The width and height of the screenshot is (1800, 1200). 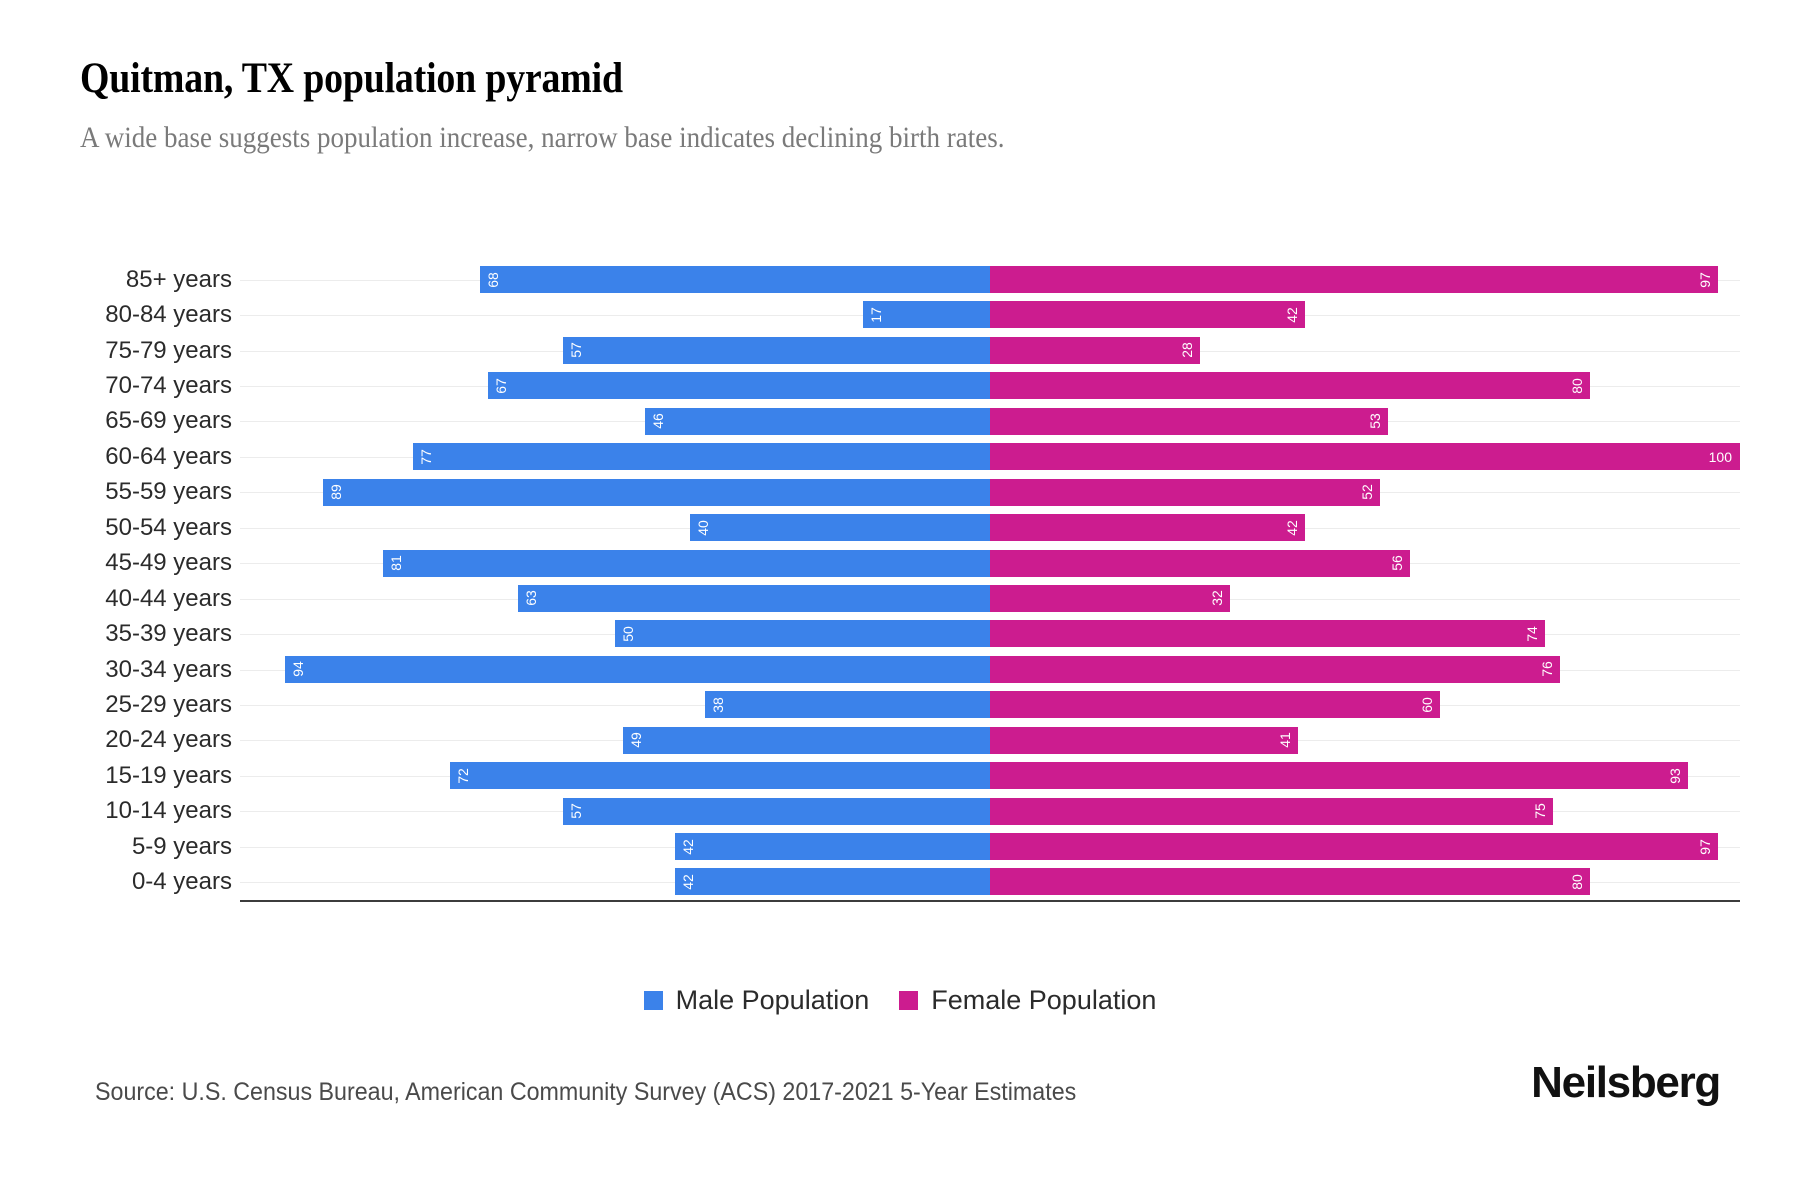 I want to click on y-axis-tick-2: 75-79 years, so click(x=116, y=350).